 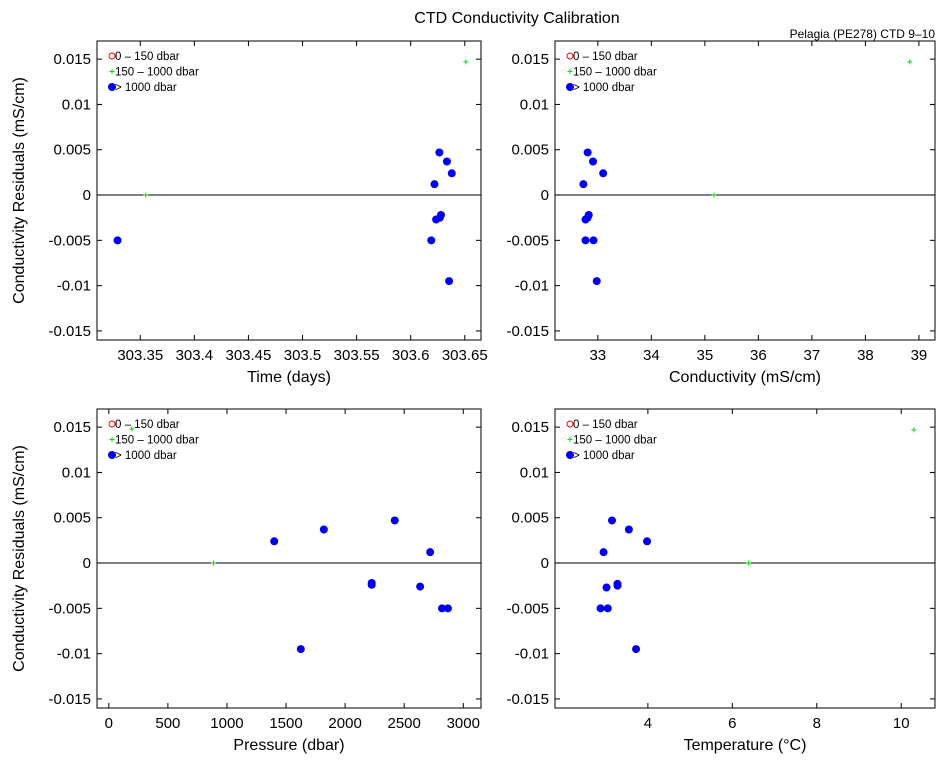 What do you see at coordinates (411, 355) in the screenshot?
I see `x-tick-label: 303.6` at bounding box center [411, 355].